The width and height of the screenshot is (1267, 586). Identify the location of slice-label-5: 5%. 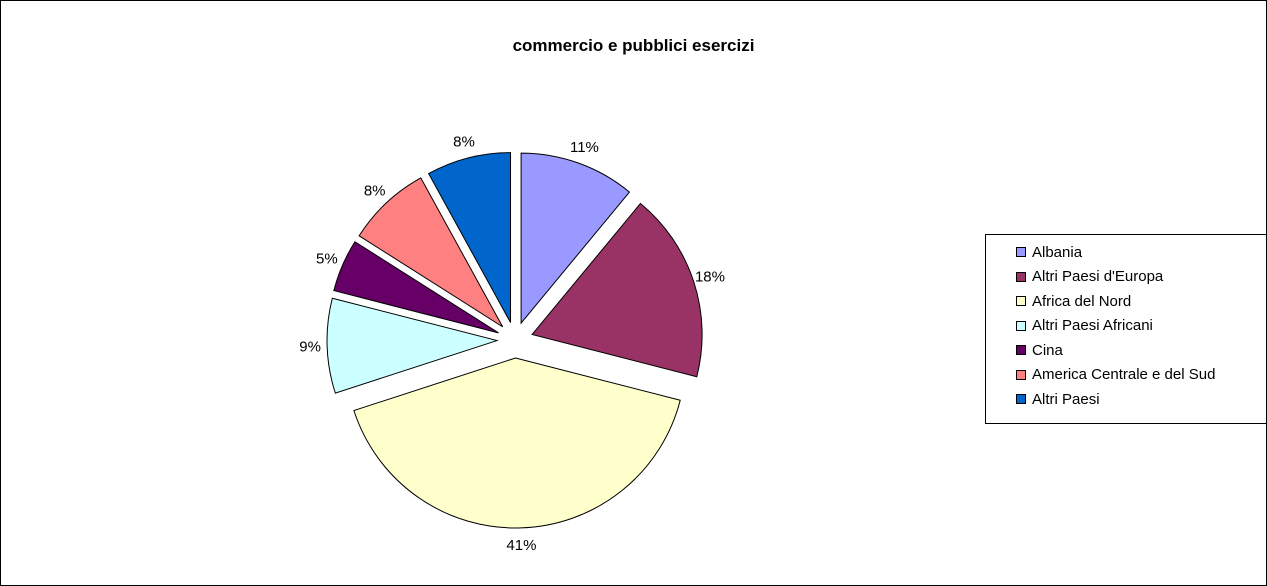
(327, 259).